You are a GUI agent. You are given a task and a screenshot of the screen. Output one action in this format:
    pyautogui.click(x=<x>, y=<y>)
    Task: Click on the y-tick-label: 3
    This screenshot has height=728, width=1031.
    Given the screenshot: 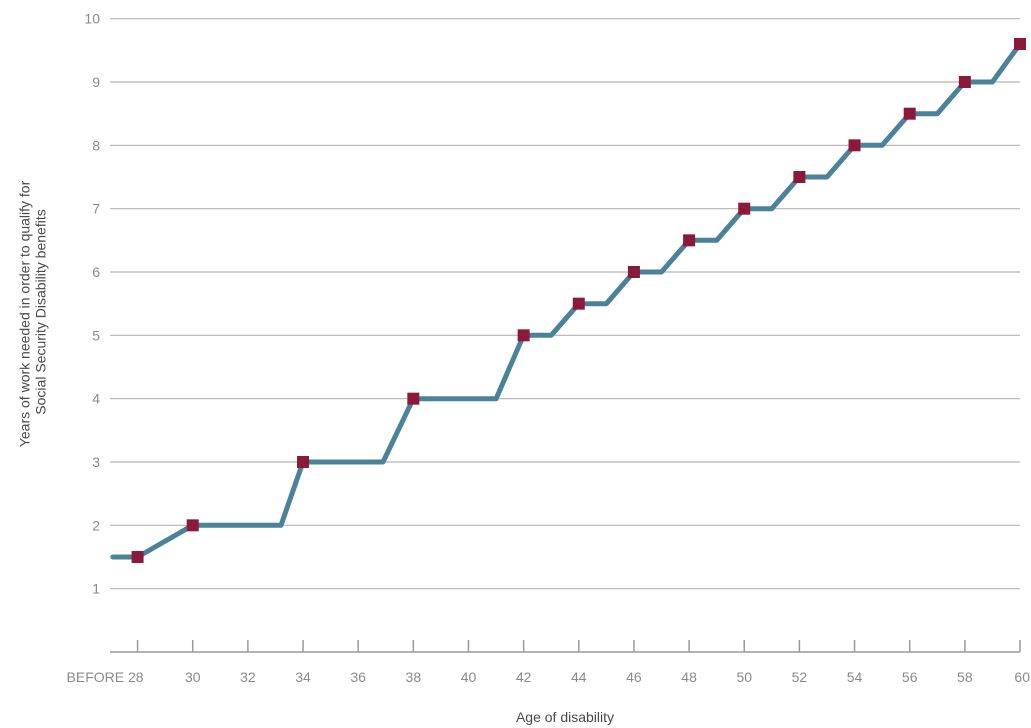 What is the action you would take?
    pyautogui.click(x=96, y=462)
    